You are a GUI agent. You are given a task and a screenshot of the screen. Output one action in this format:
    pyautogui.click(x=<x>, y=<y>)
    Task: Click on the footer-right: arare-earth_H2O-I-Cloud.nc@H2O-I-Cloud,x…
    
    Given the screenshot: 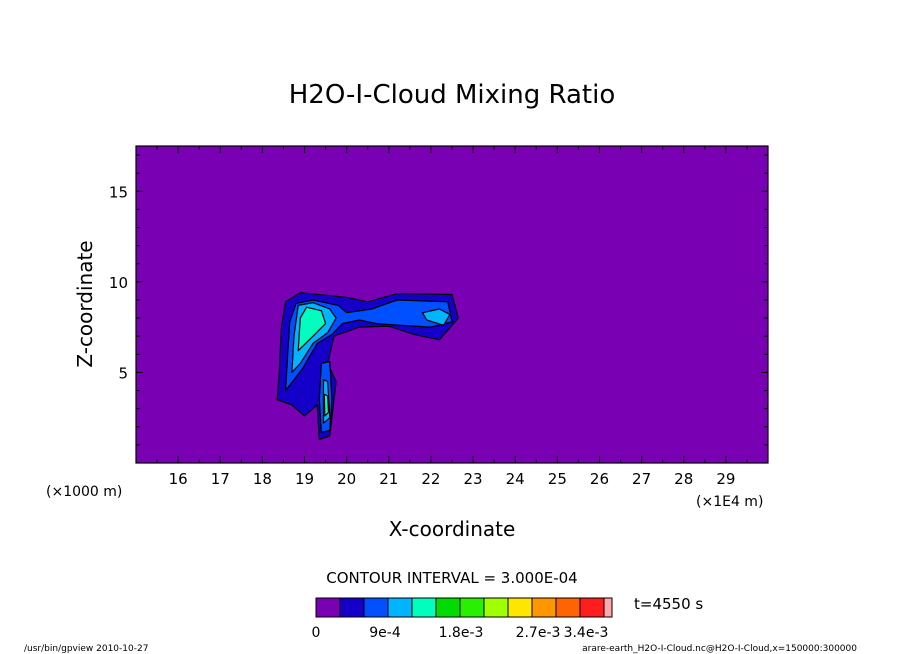 What is the action you would take?
    pyautogui.click(x=719, y=649)
    